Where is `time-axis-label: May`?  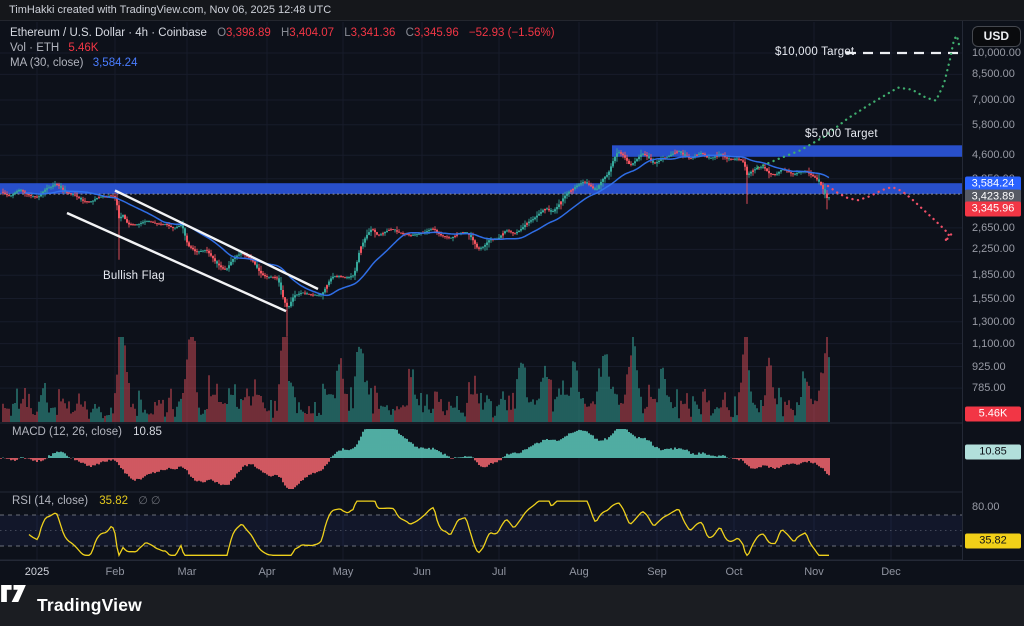 time-axis-label: May is located at coordinates (343, 572).